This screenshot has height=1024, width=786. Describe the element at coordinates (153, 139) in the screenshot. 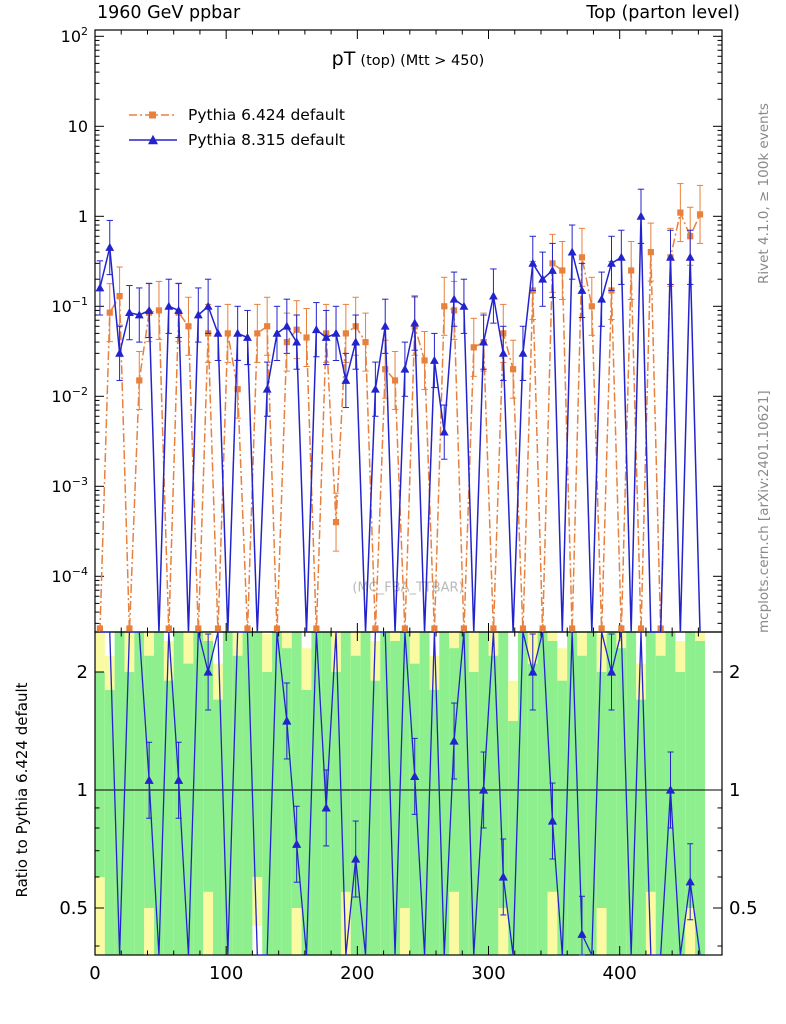

I see `legend-swatch-pythia8-icon` at that location.